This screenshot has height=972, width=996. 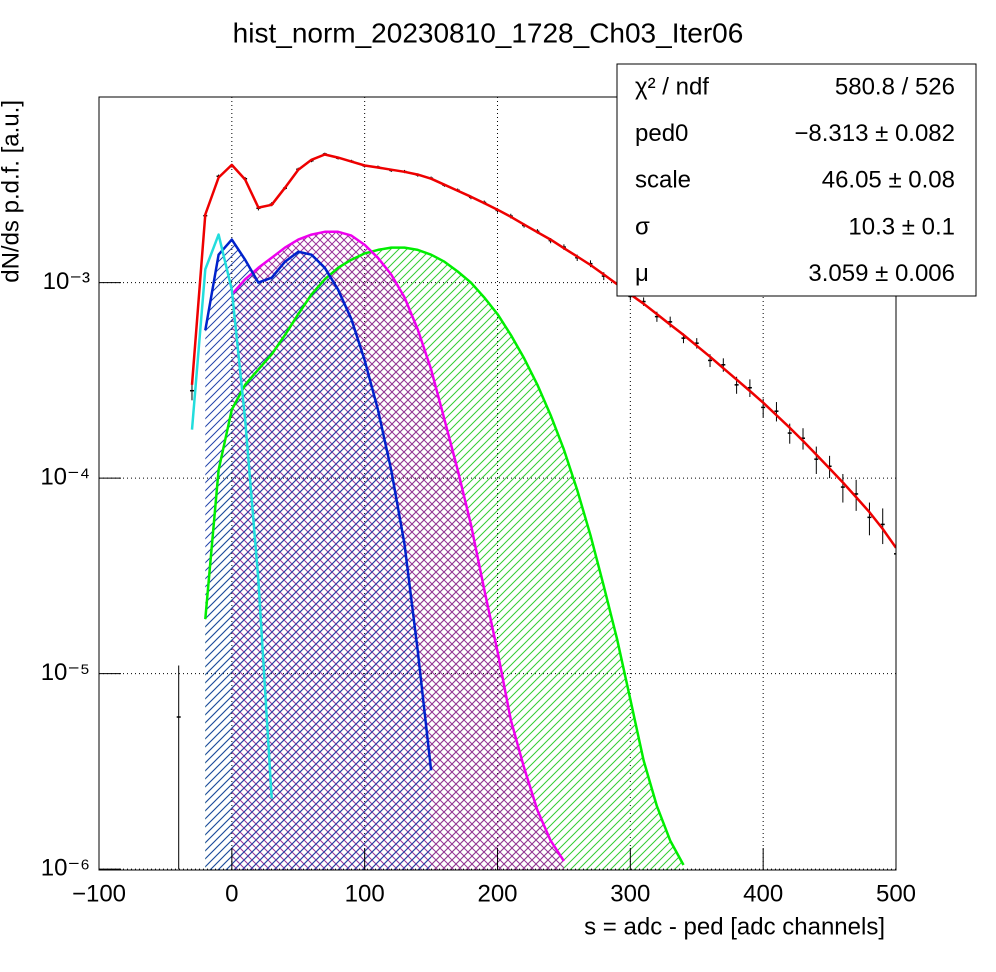 I want to click on stats-value: 3.059 ± 0.006, so click(x=881, y=273).